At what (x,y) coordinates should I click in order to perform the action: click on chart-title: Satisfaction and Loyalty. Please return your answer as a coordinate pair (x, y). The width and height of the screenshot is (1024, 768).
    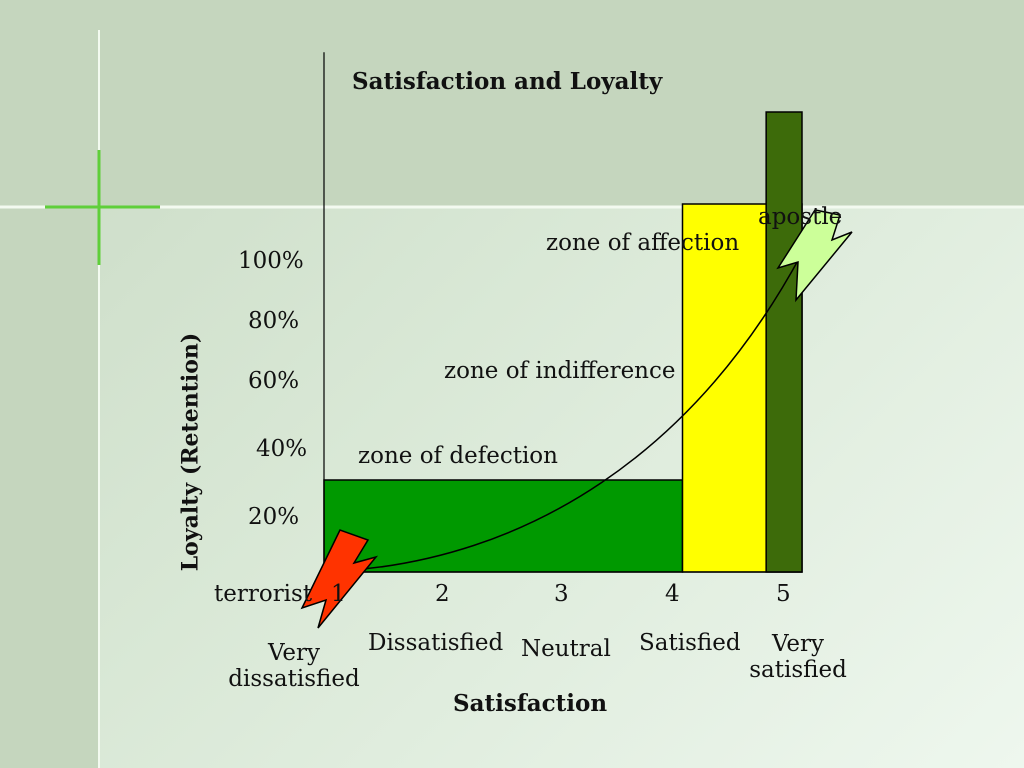
    Looking at the image, I should click on (507, 81).